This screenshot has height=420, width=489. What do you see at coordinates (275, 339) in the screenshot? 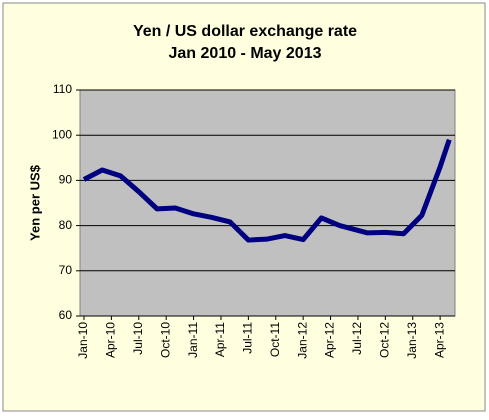
I see `x-tick-label: Oct-11` at bounding box center [275, 339].